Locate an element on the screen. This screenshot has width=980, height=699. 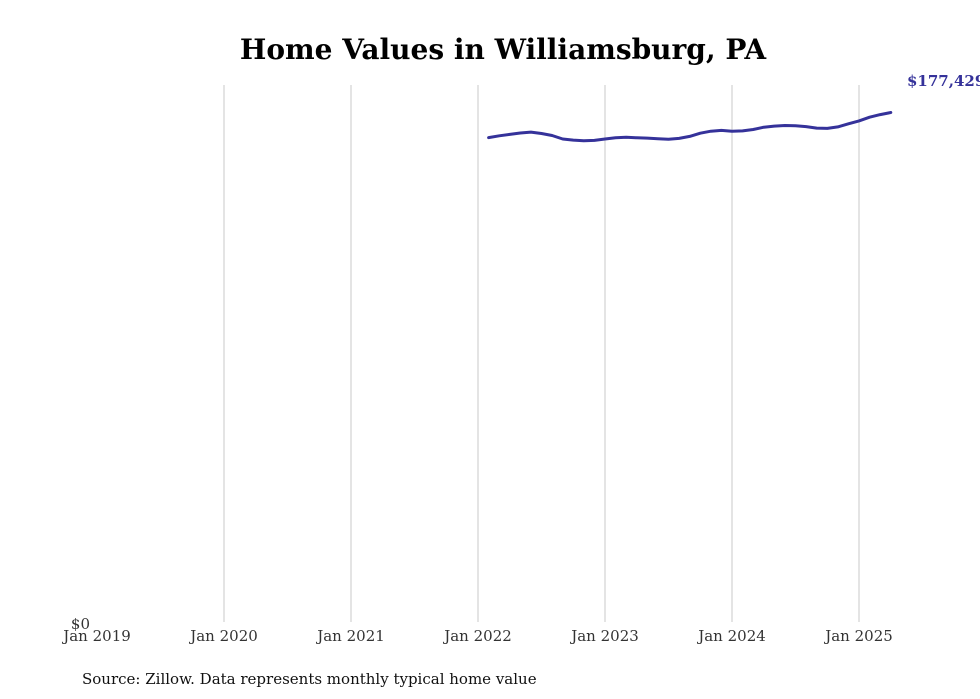
x-tick-label: Jan 2020 is located at coordinates (223, 636).